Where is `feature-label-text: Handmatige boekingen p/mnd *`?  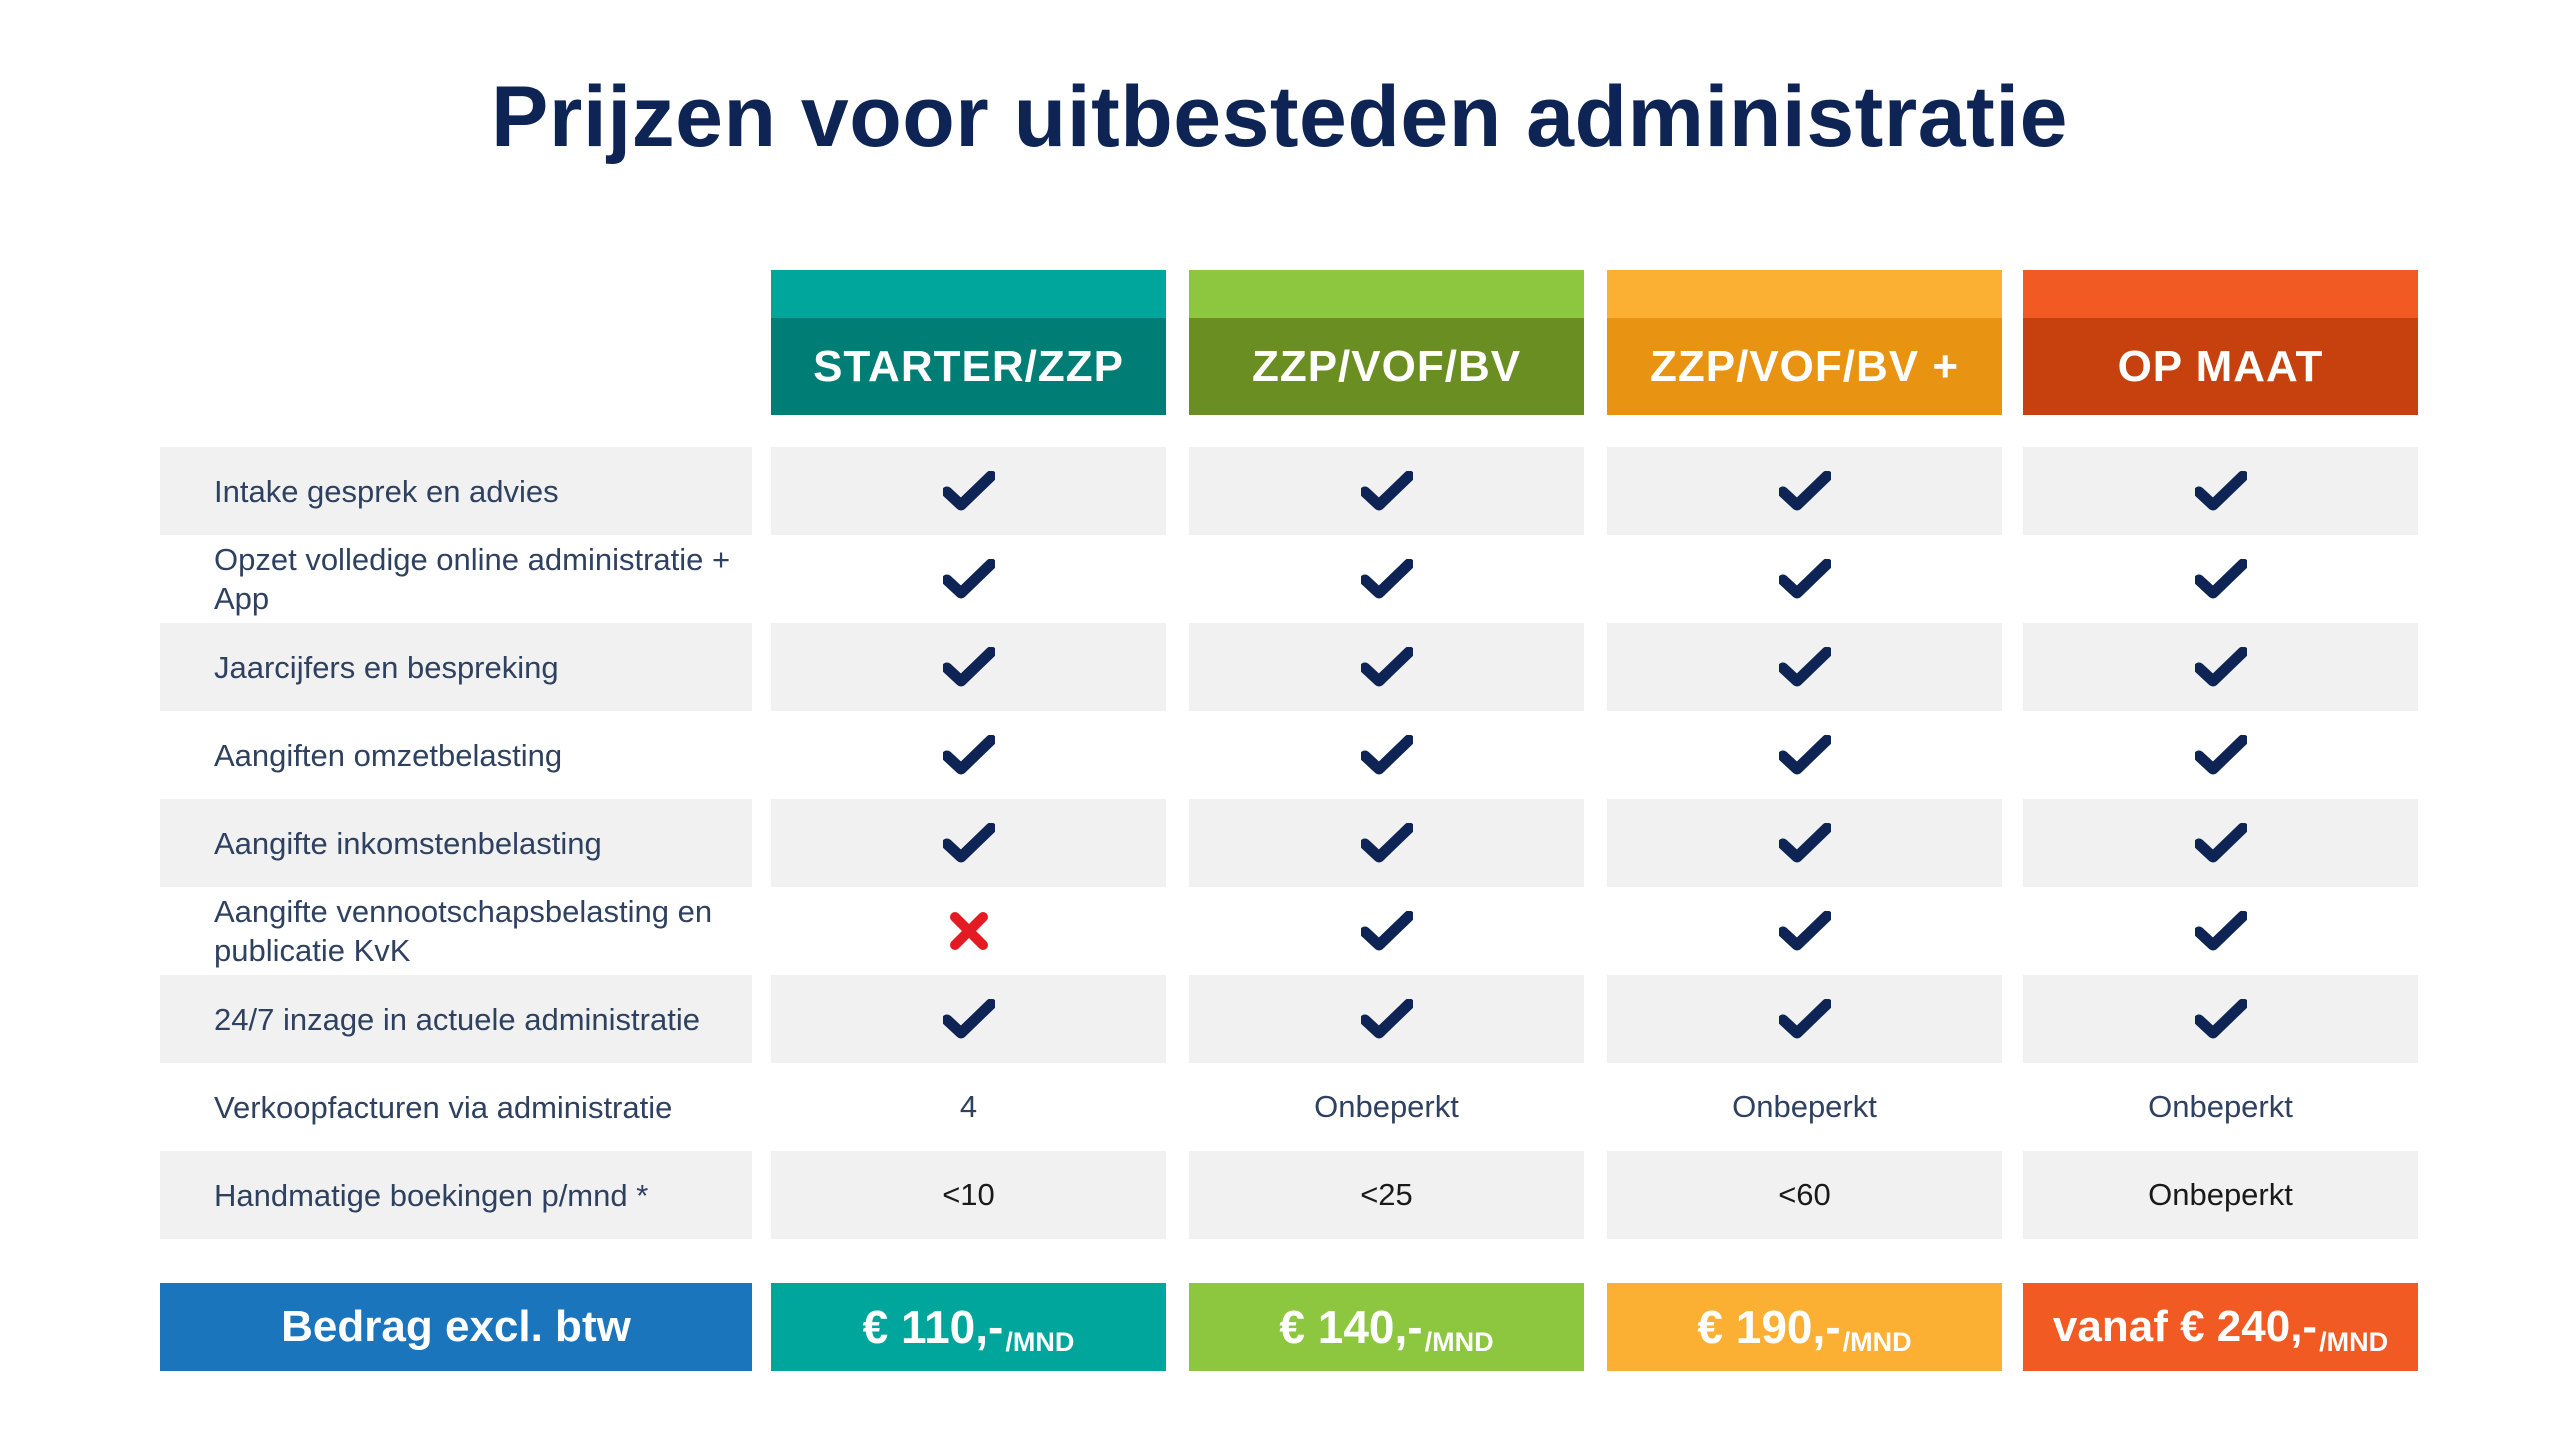 feature-label-text: Handmatige boekingen p/mnd * is located at coordinates (431, 1195).